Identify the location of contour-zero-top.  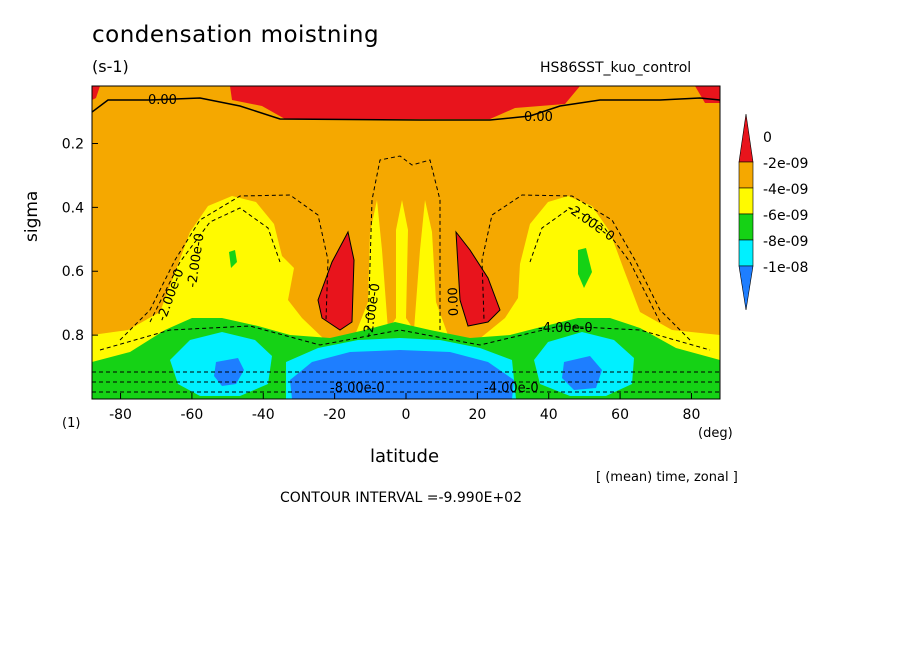
(406, 109).